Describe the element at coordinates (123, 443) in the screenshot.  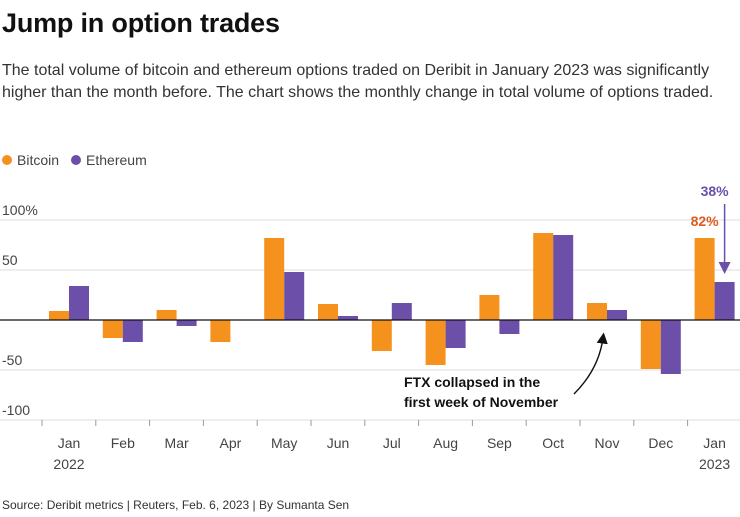
I see `x-tick-label: Feb` at that location.